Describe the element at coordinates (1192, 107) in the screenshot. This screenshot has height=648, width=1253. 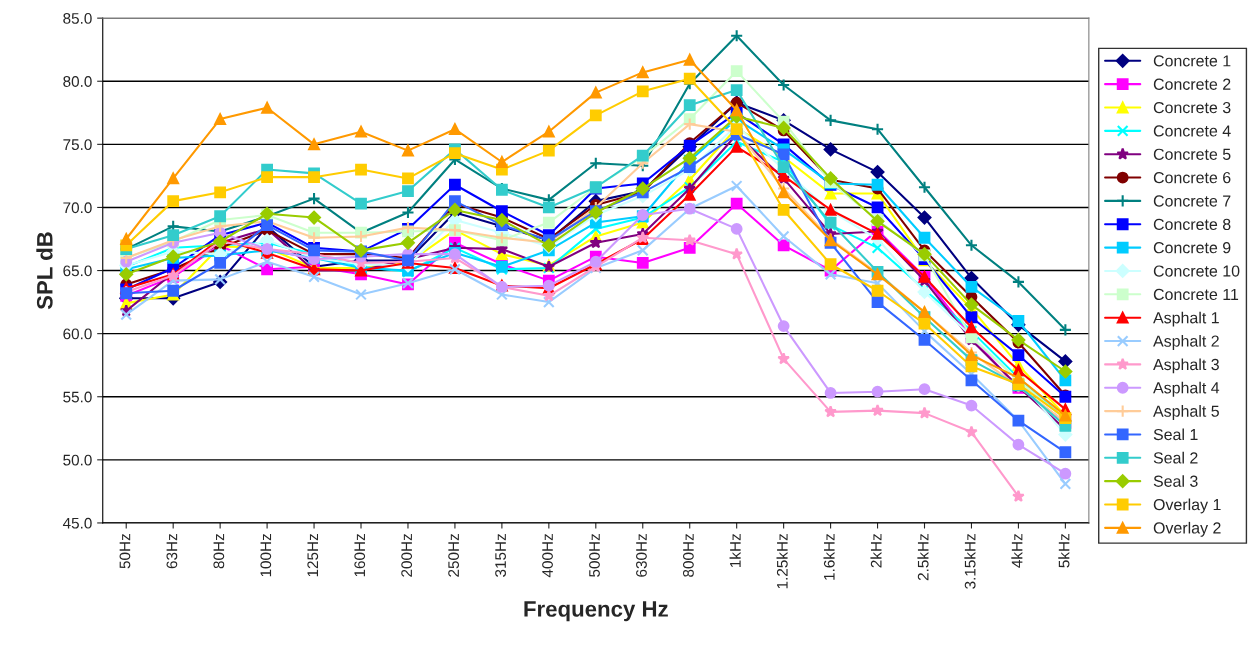
I see `legend-label: Concrete 3` at that location.